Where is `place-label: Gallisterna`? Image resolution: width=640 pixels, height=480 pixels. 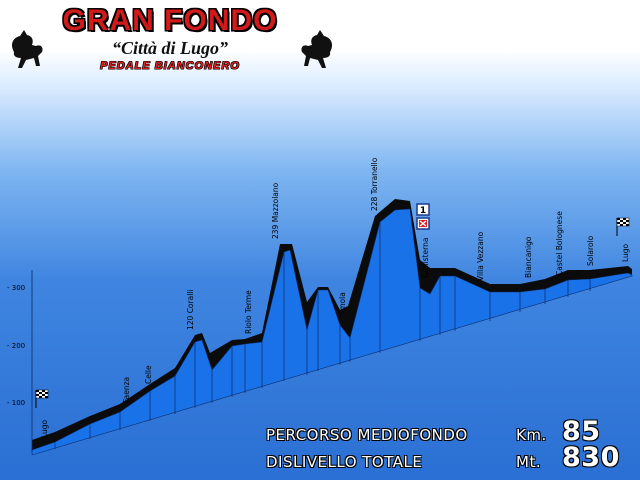
place-label: Gallisterna is located at coordinates (425, 258).